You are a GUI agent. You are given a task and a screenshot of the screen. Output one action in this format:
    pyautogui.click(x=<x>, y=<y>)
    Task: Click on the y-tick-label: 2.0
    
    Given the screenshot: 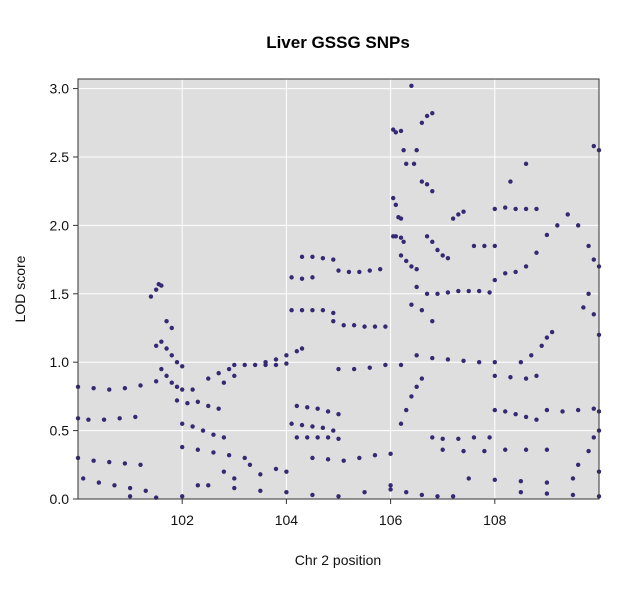 What is the action you would take?
    pyautogui.click(x=60, y=225)
    